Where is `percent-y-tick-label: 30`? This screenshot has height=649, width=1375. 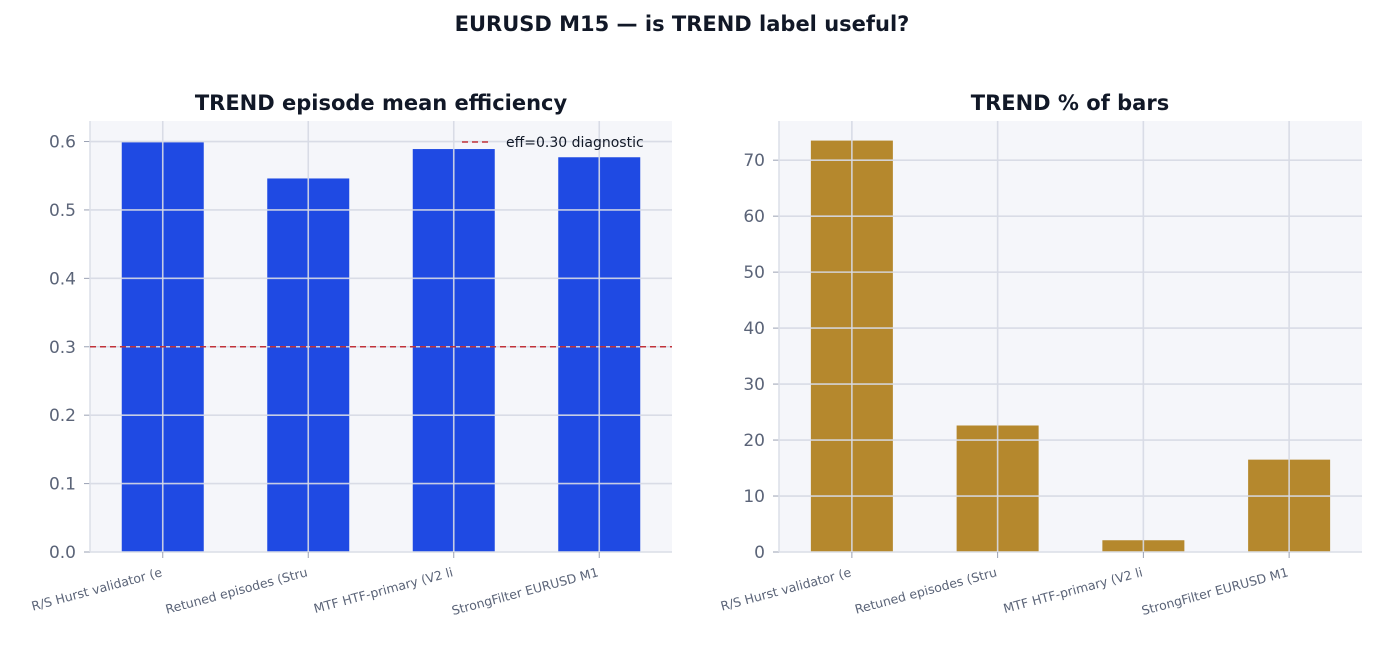
percent-y-tick-label: 30 is located at coordinates (754, 385).